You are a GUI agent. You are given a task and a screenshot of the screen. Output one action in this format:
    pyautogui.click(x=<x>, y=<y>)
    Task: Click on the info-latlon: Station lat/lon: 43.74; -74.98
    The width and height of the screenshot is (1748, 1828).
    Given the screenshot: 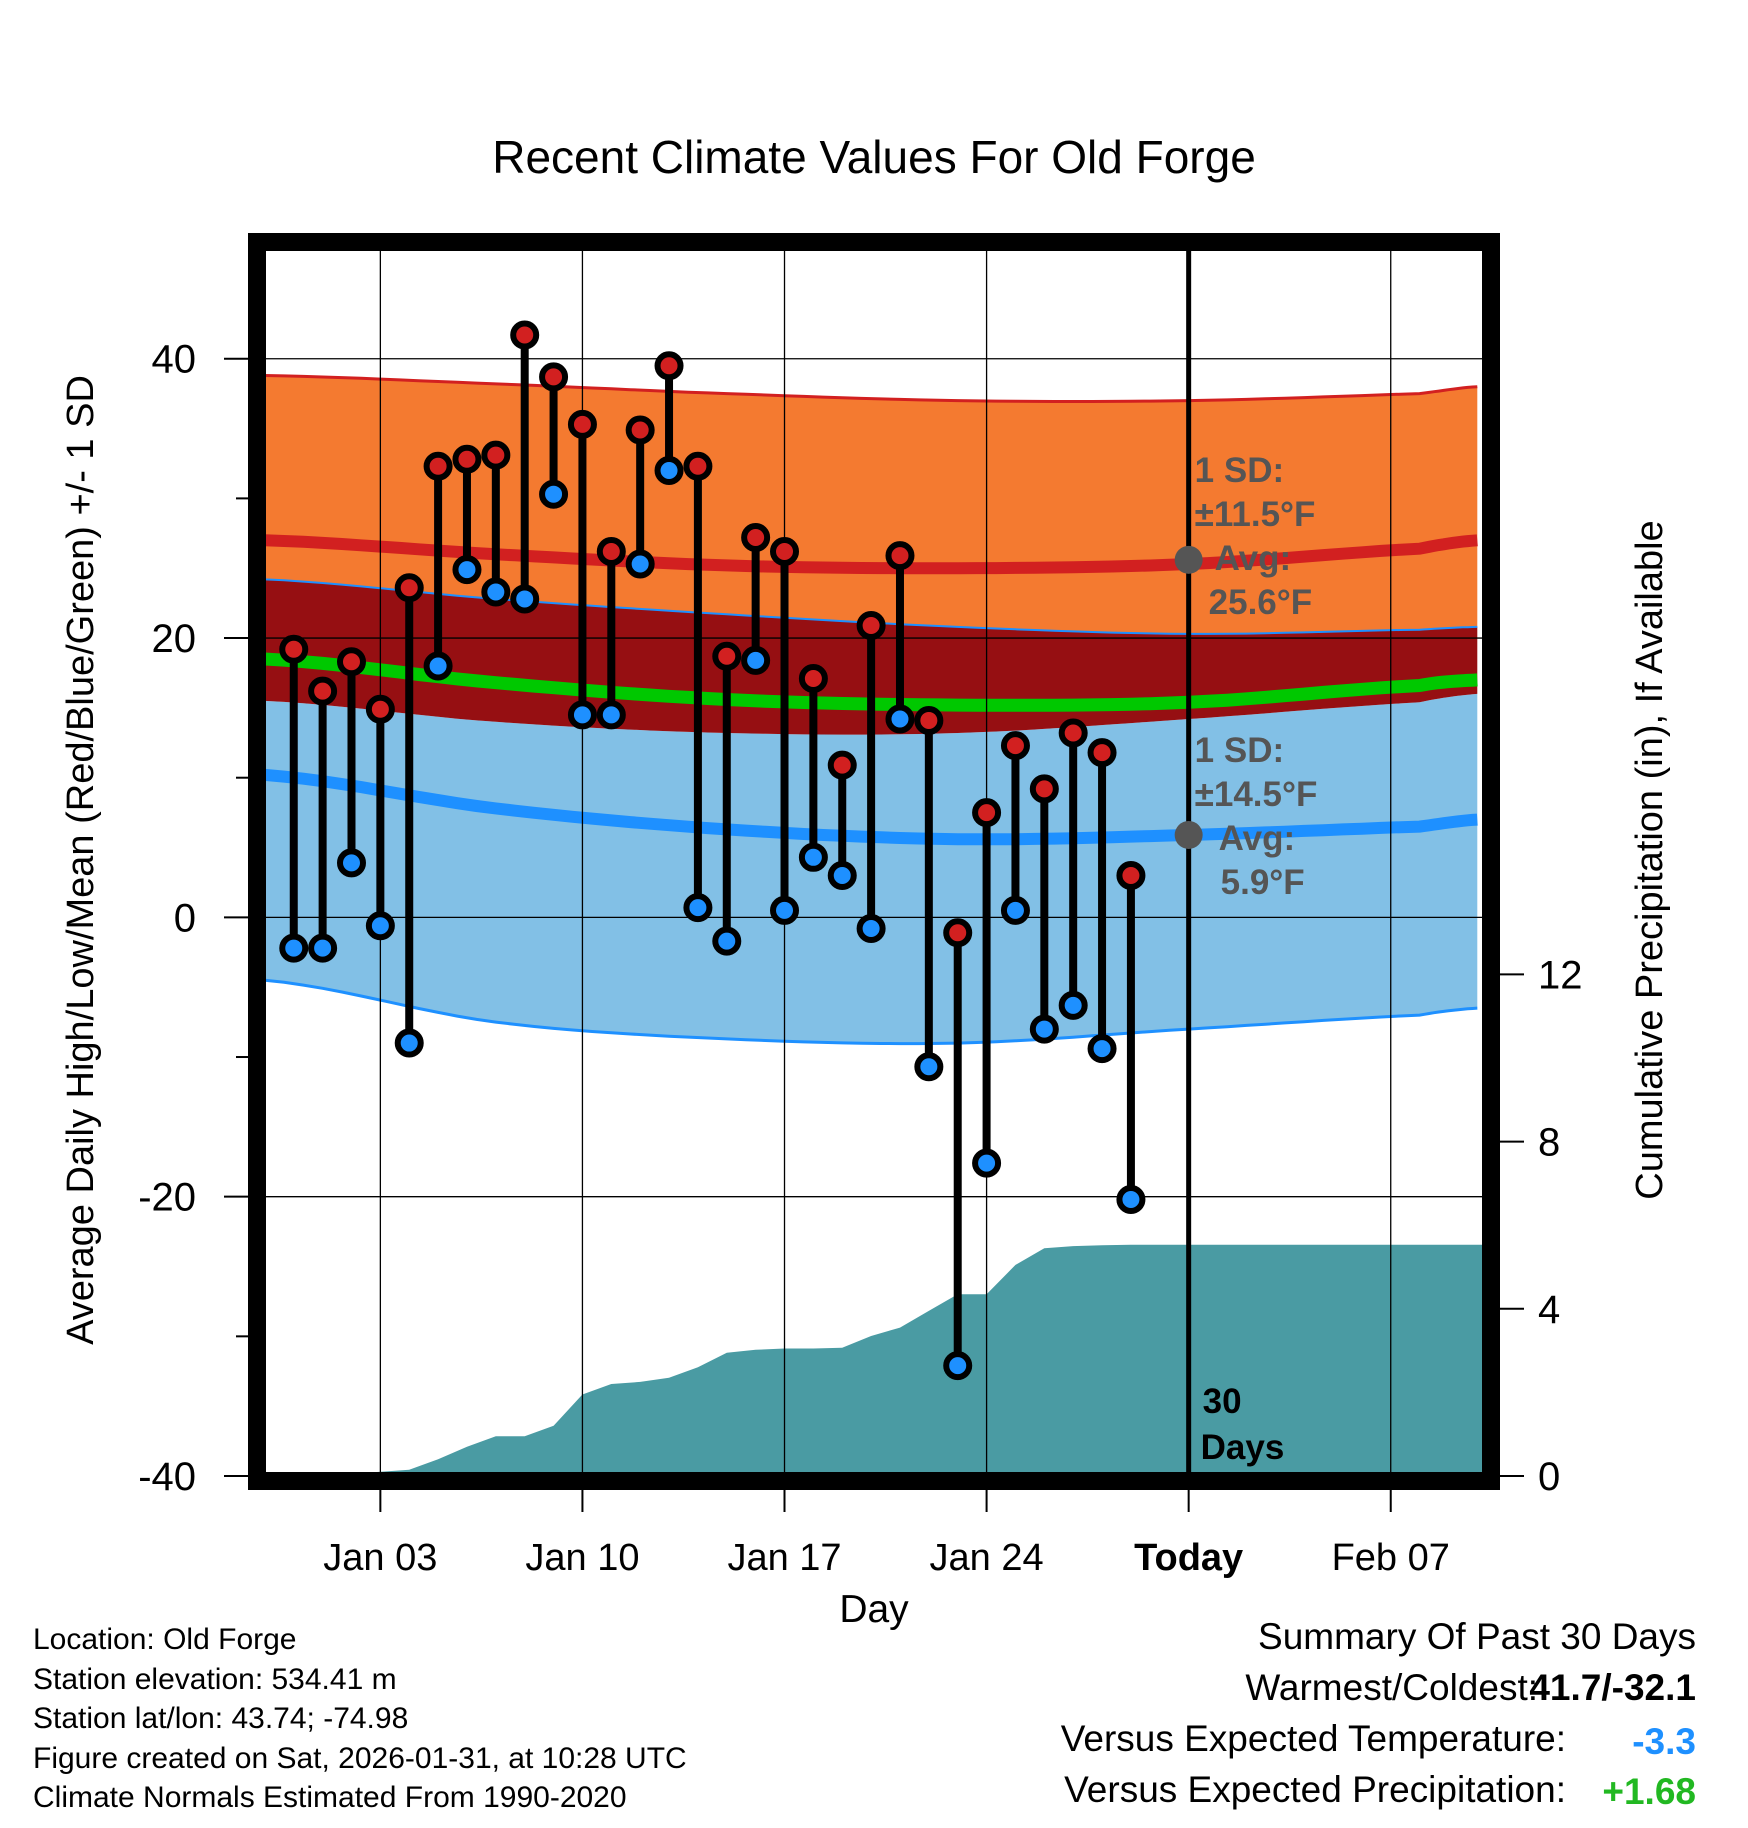 What is the action you would take?
    pyautogui.click(x=221, y=1718)
    